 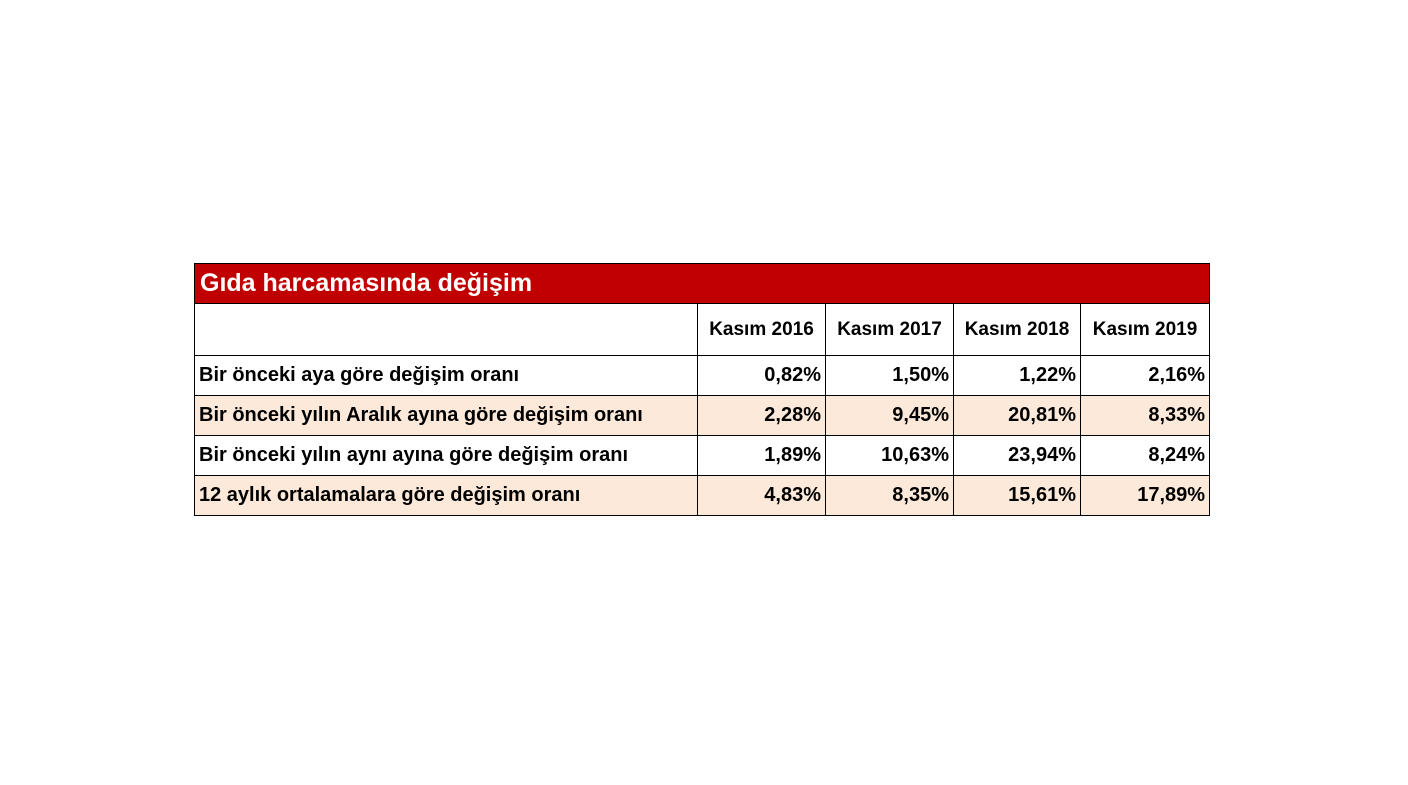 What do you see at coordinates (1145, 329) in the screenshot?
I see `column-header-2019: Kasım 2019` at bounding box center [1145, 329].